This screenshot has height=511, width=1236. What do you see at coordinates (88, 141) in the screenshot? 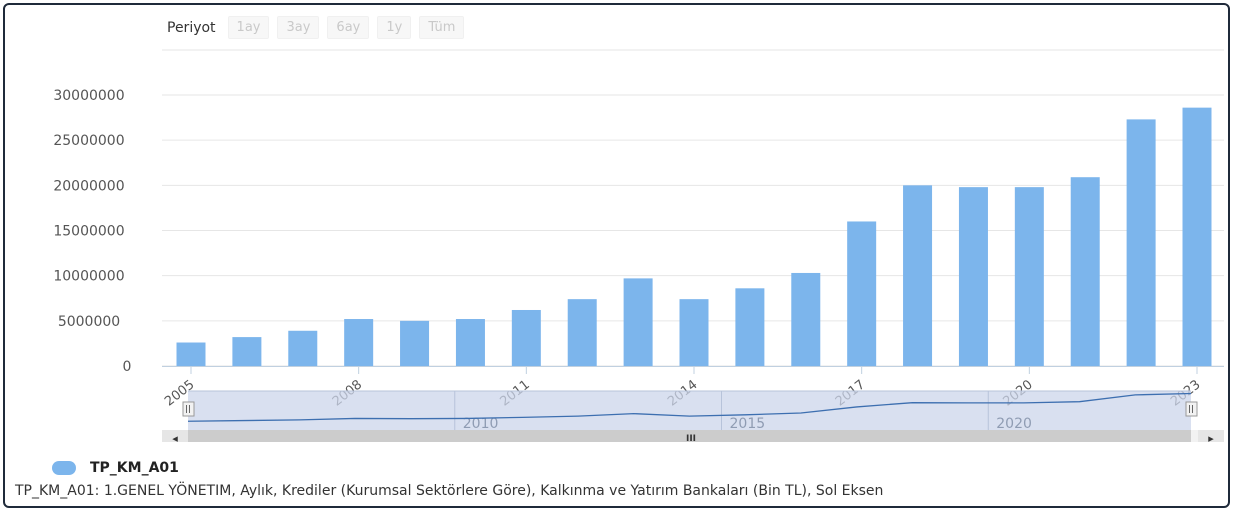
I see `y-tick-label-25000000: 25000000` at bounding box center [88, 141].